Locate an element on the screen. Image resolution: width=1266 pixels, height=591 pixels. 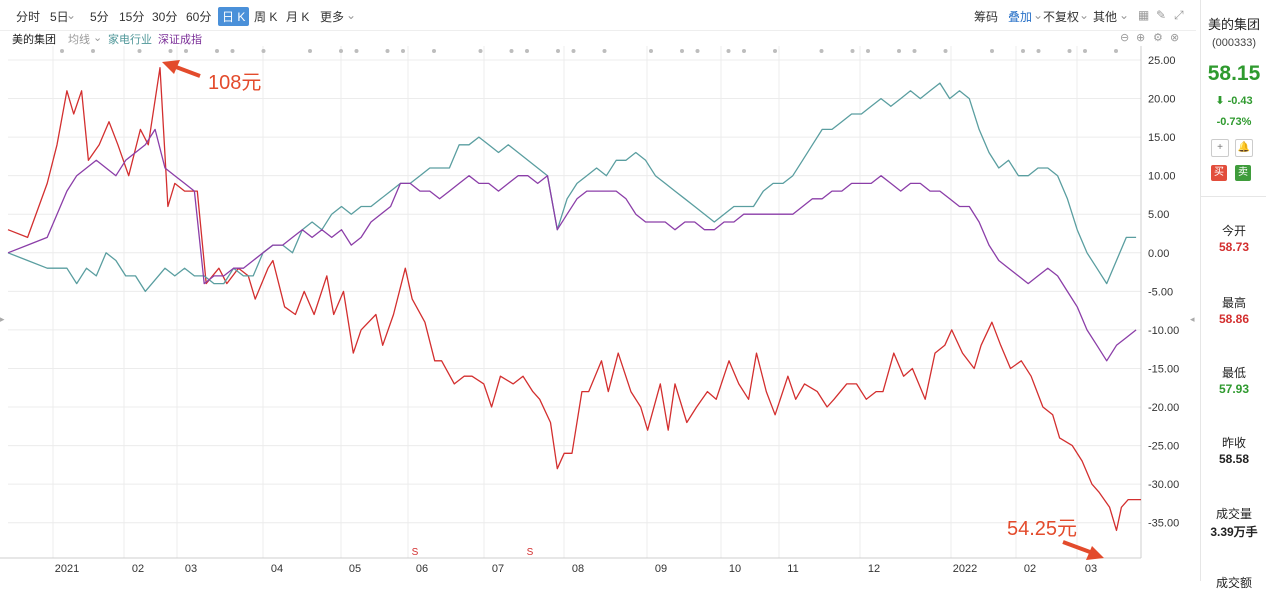
pencil-icon: ✎ is located at coordinates (1161, 15).